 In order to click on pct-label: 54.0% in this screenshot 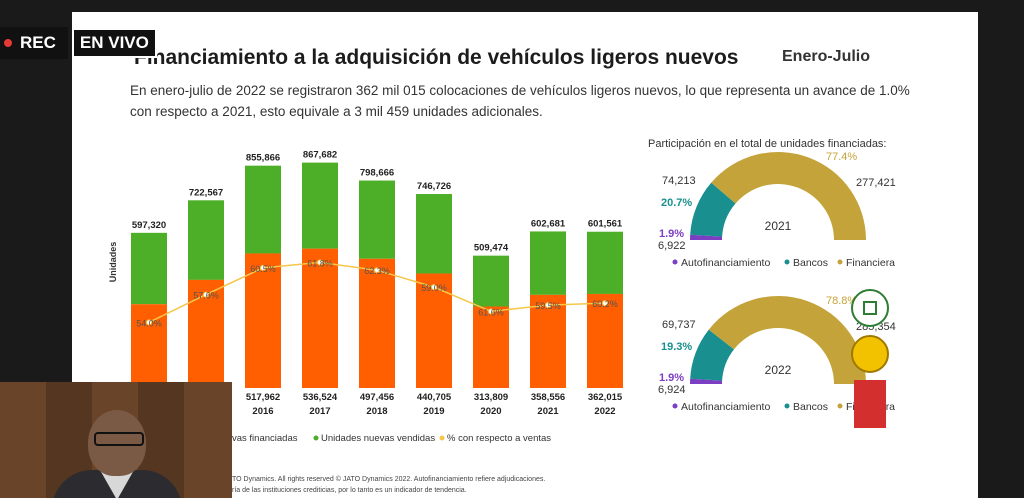, I will do `click(149, 323)`.